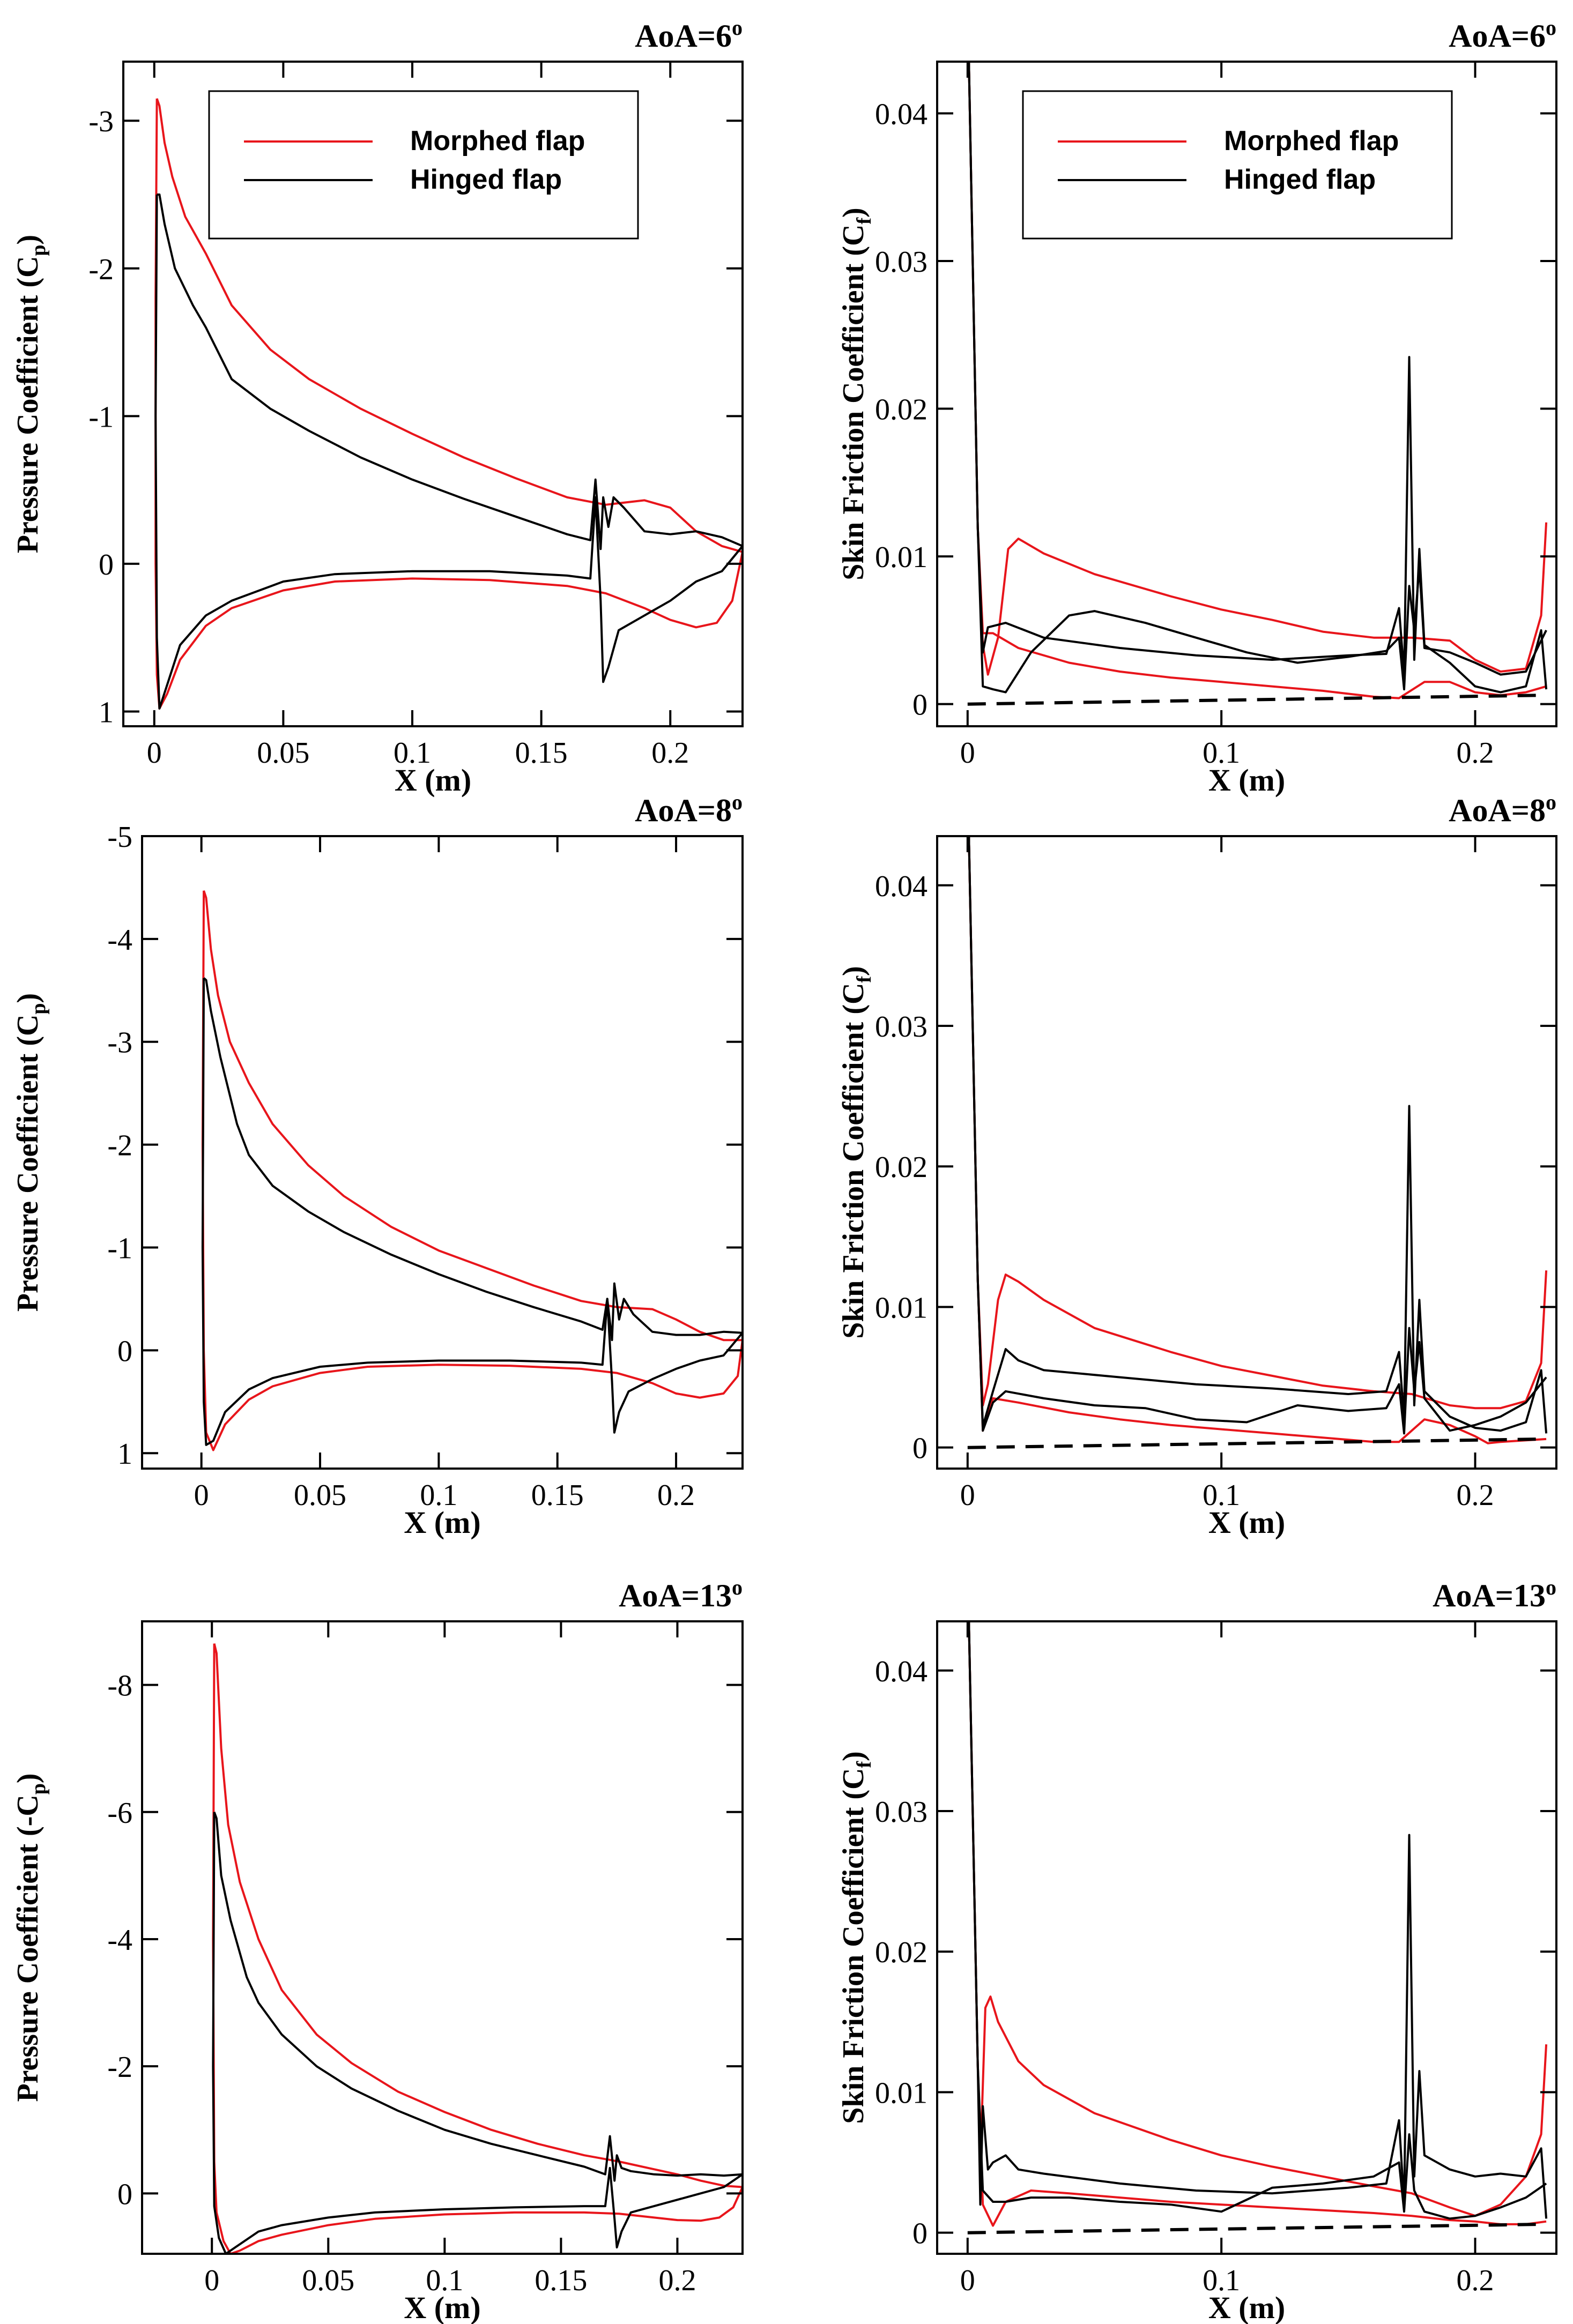 The height and width of the screenshot is (2324, 1573). What do you see at coordinates (119, 1687) in the screenshot?
I see `y-tick-label: -8` at bounding box center [119, 1687].